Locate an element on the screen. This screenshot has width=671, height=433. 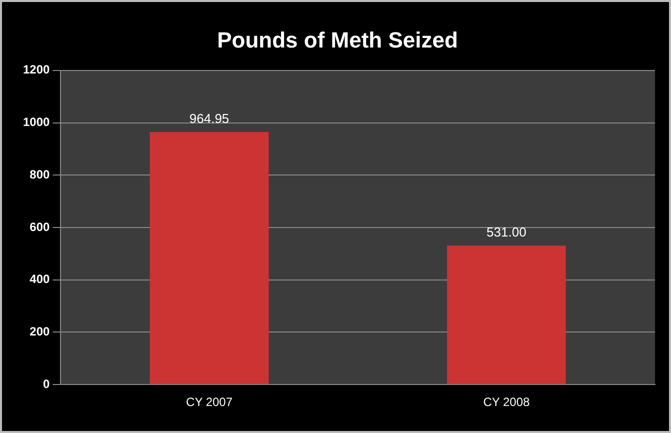
y-tick-label: 0 is located at coordinates (46, 383).